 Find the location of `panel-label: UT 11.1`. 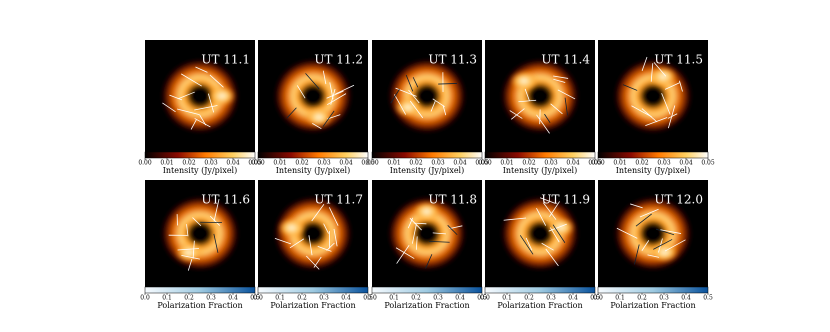

panel-label: UT 11.1 is located at coordinates (225, 60).